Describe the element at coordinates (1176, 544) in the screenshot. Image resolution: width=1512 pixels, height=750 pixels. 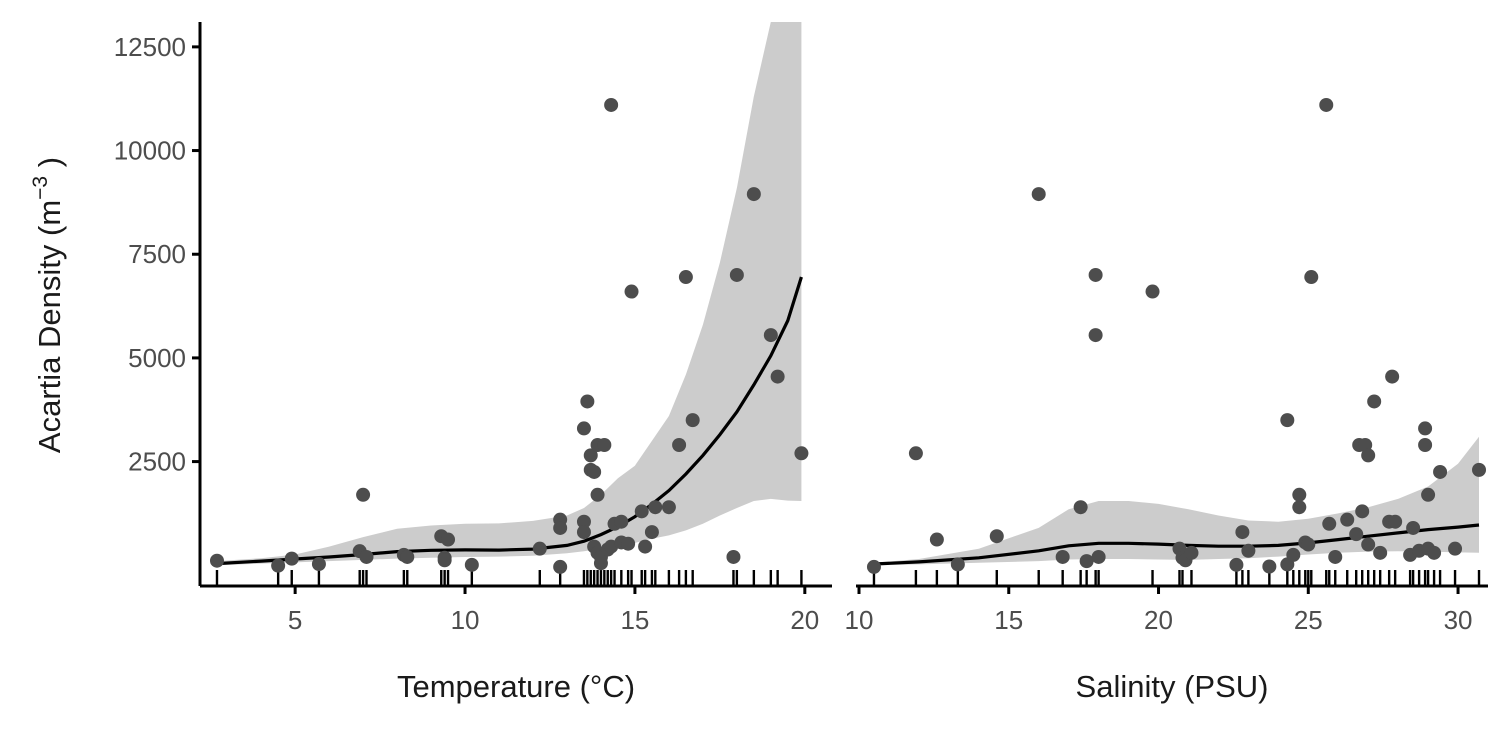
I see `salinity-smooth-line` at that location.